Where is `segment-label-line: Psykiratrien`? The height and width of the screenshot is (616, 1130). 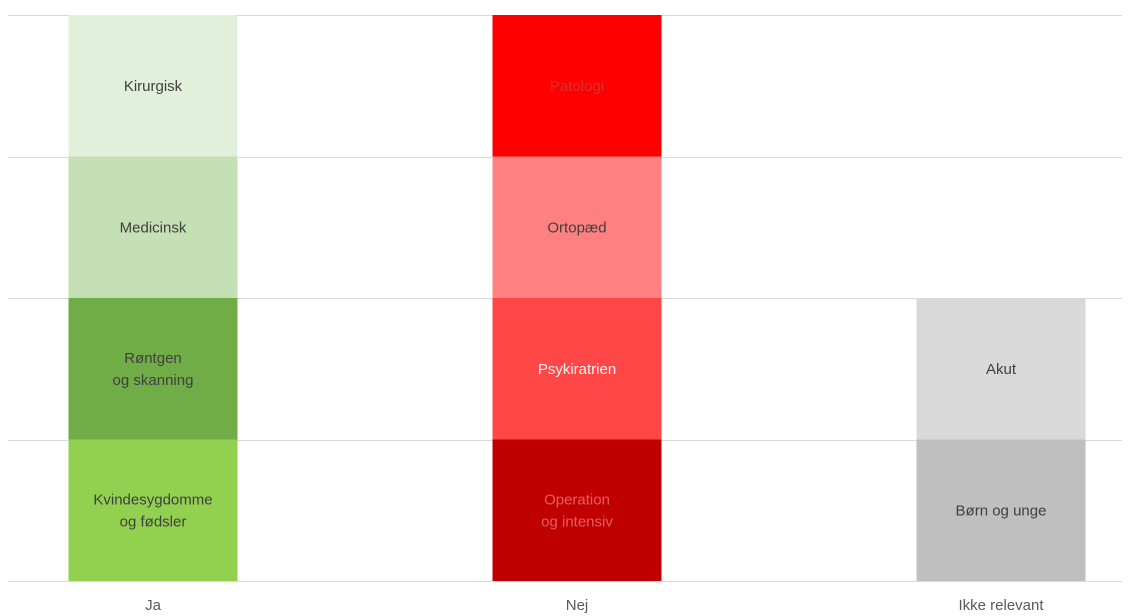
segment-label-line: Psykiratrien is located at coordinates (577, 369).